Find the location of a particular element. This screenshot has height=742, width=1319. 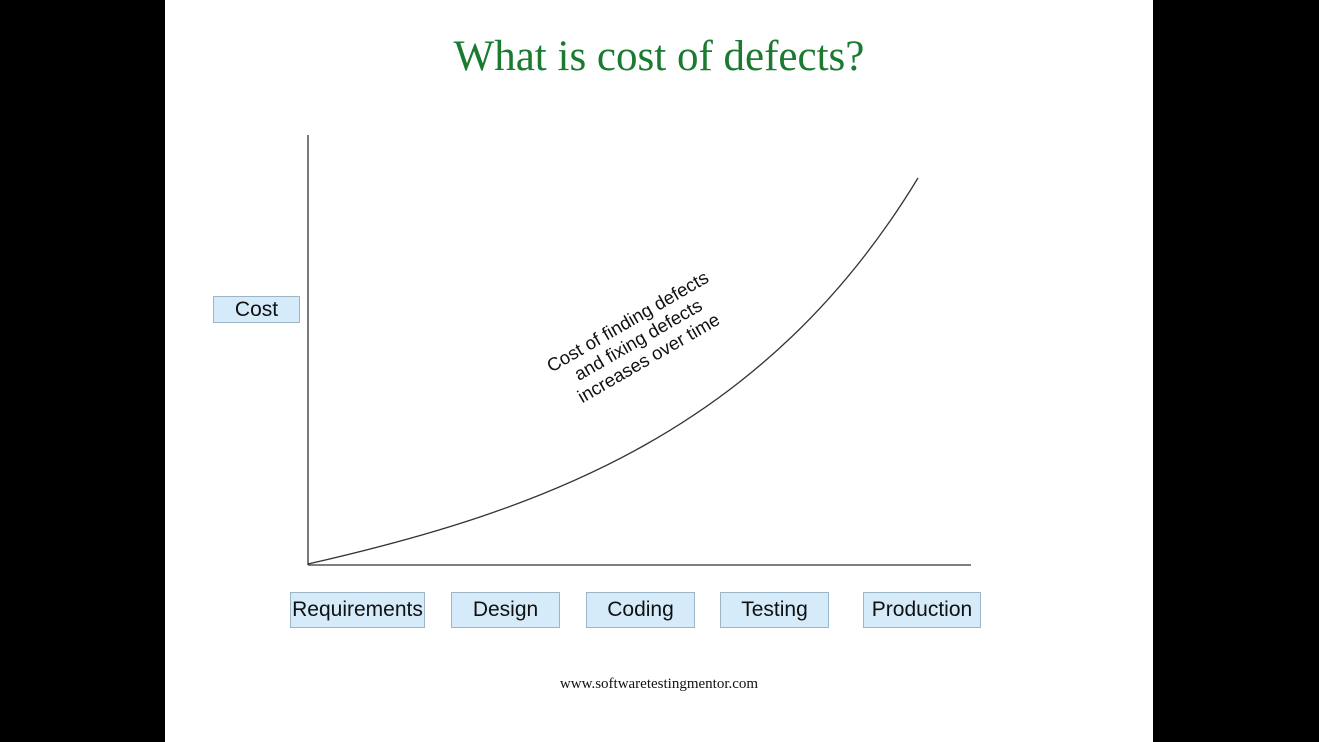

phase-coding: Coding is located at coordinates (640, 610).